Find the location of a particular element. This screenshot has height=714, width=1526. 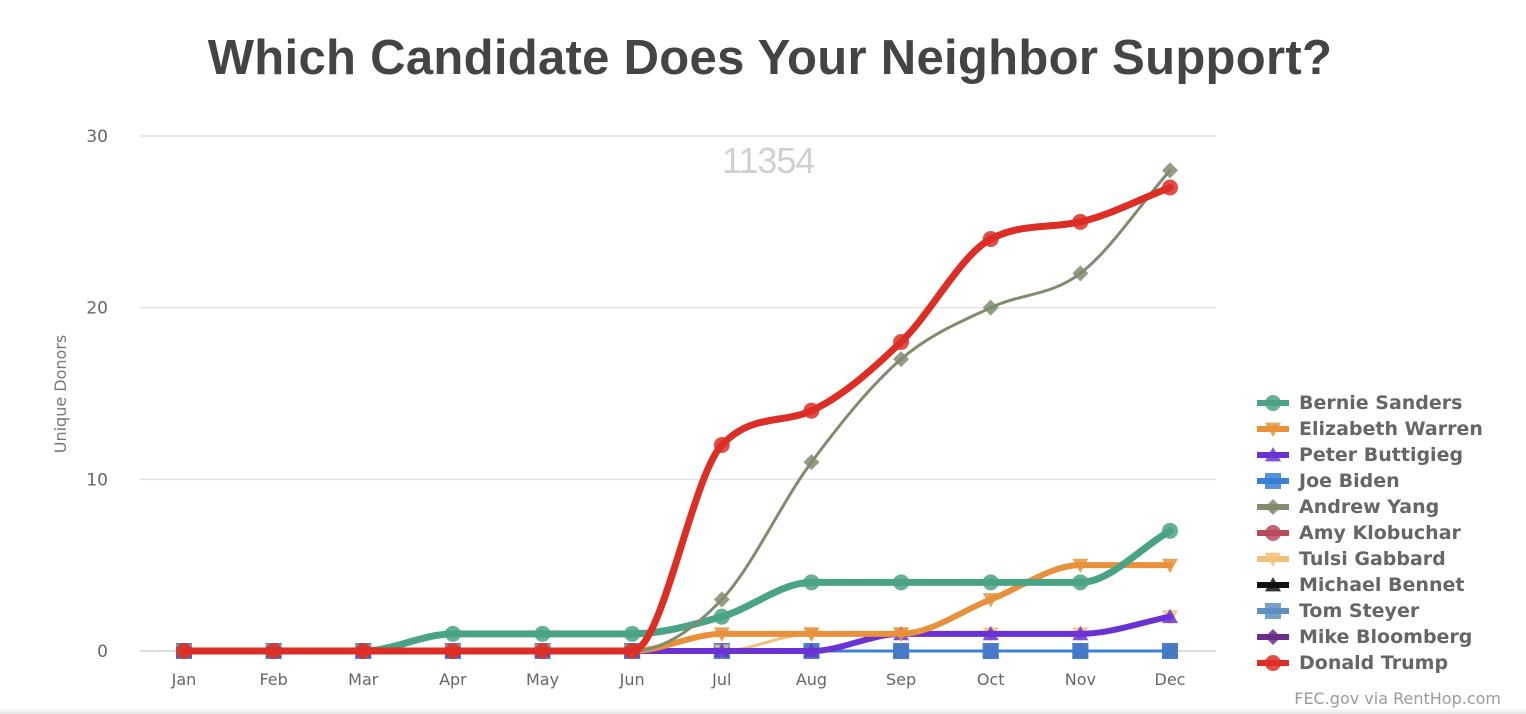

point-elizabeth-warren-sep is located at coordinates (901, 634).